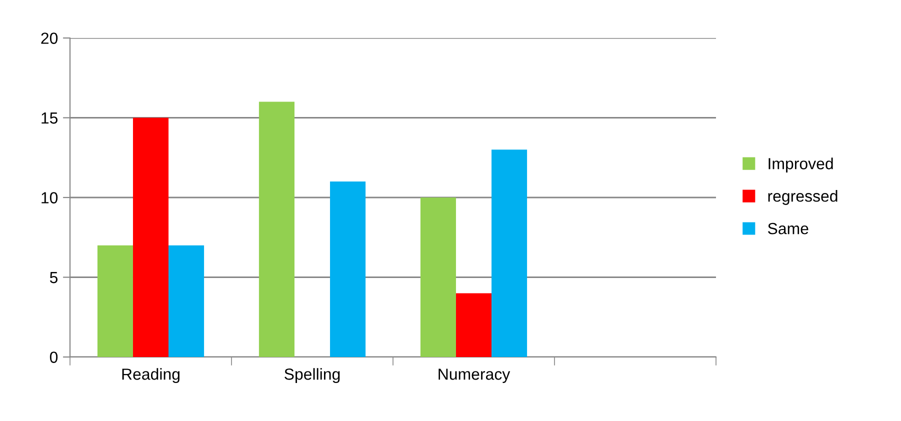 Image resolution: width=901 pixels, height=421 pixels. I want to click on legend-label: regressed, so click(803, 197).